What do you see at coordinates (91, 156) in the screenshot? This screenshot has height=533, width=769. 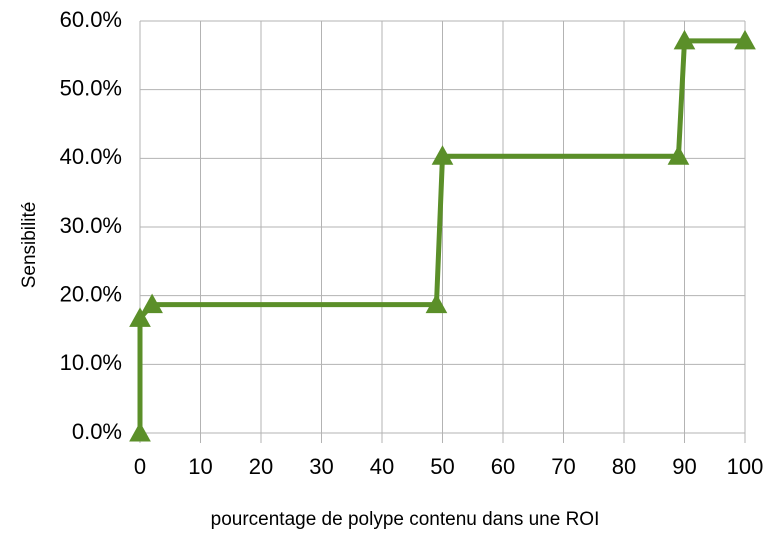 I see `y-tick-label: 40.0%` at bounding box center [91, 156].